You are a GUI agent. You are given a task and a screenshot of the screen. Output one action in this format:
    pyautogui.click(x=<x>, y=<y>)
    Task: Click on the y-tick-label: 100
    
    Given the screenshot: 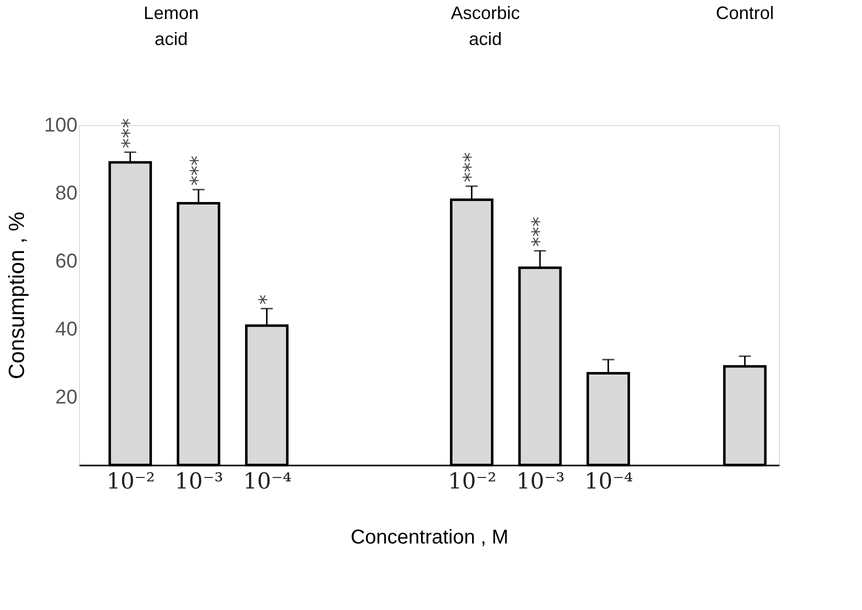 What is the action you would take?
    pyautogui.click(x=61, y=125)
    